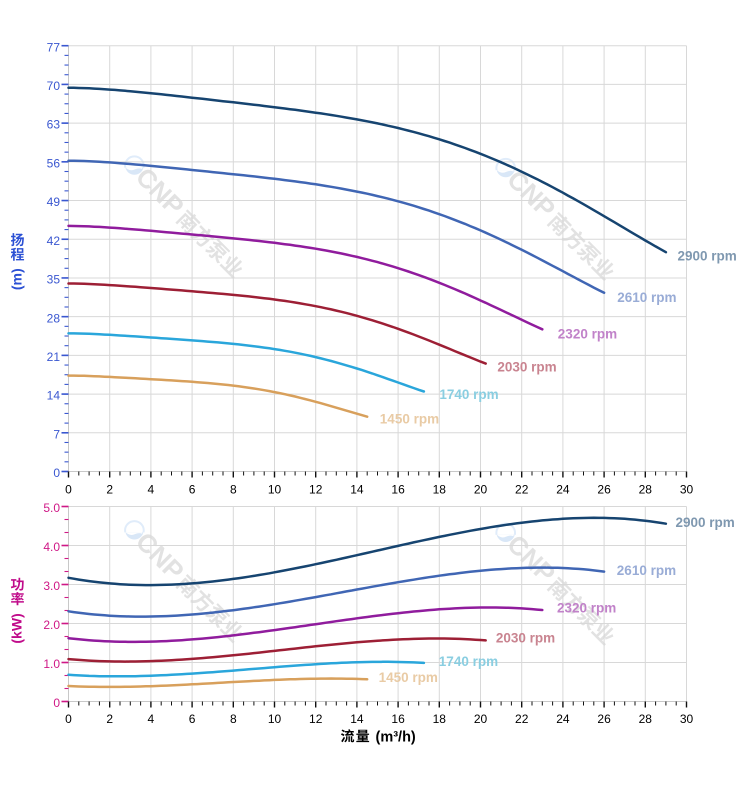  I want to click on svg-text: 63, so click(54, 125).